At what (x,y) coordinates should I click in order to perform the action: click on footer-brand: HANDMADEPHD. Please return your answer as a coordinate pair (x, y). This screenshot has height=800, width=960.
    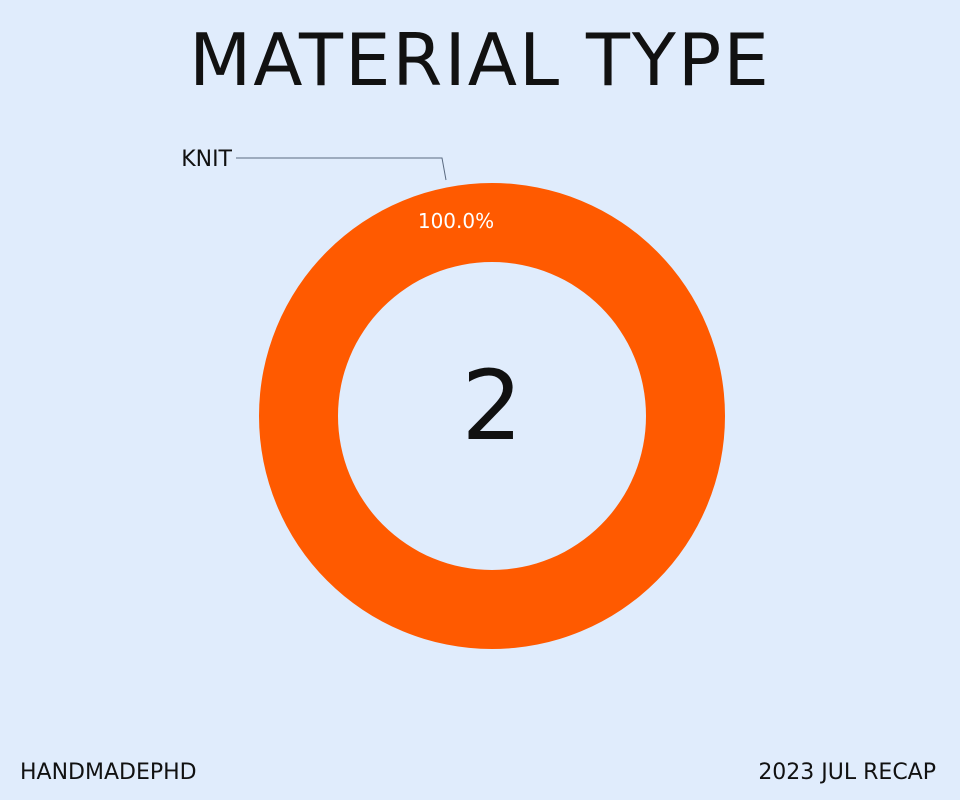
    Looking at the image, I should click on (108, 772).